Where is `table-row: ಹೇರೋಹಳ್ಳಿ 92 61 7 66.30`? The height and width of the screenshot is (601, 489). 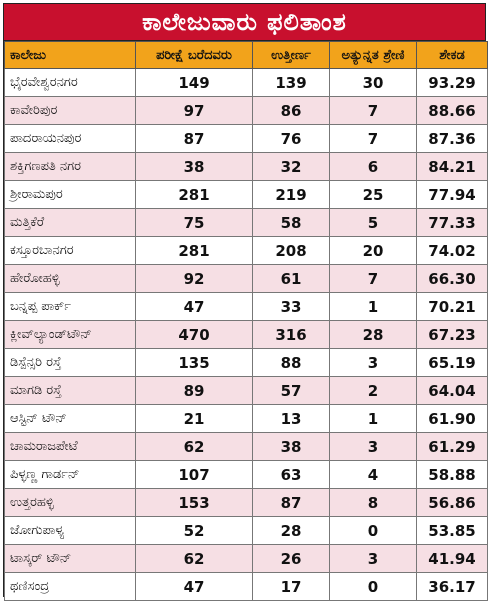 table-row: ಹೇರೋಹಳ್ಳಿ 92 61 7 66.30 is located at coordinates (246, 278).